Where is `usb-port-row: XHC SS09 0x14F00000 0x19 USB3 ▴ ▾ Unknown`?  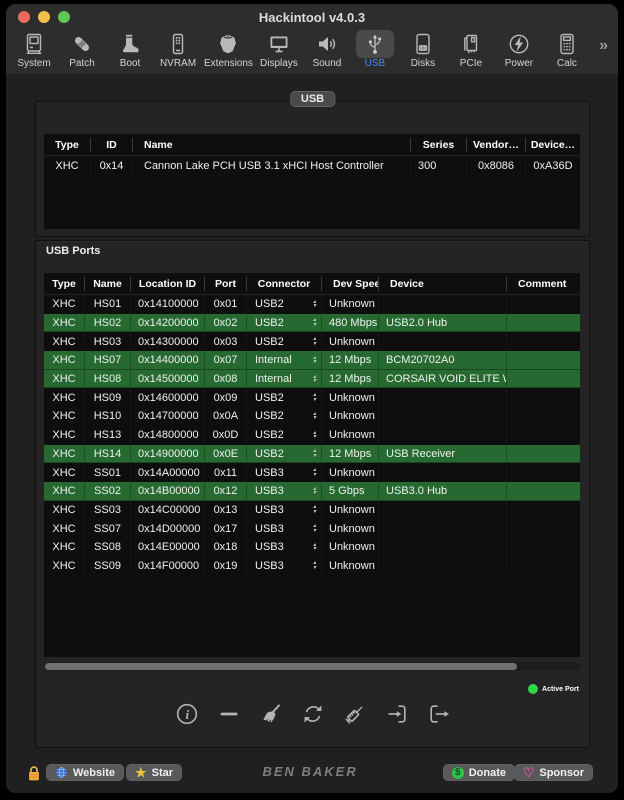 usb-port-row: XHC SS09 0x14F00000 0x19 USB3 ▴ ▾ Unknown is located at coordinates (312, 566).